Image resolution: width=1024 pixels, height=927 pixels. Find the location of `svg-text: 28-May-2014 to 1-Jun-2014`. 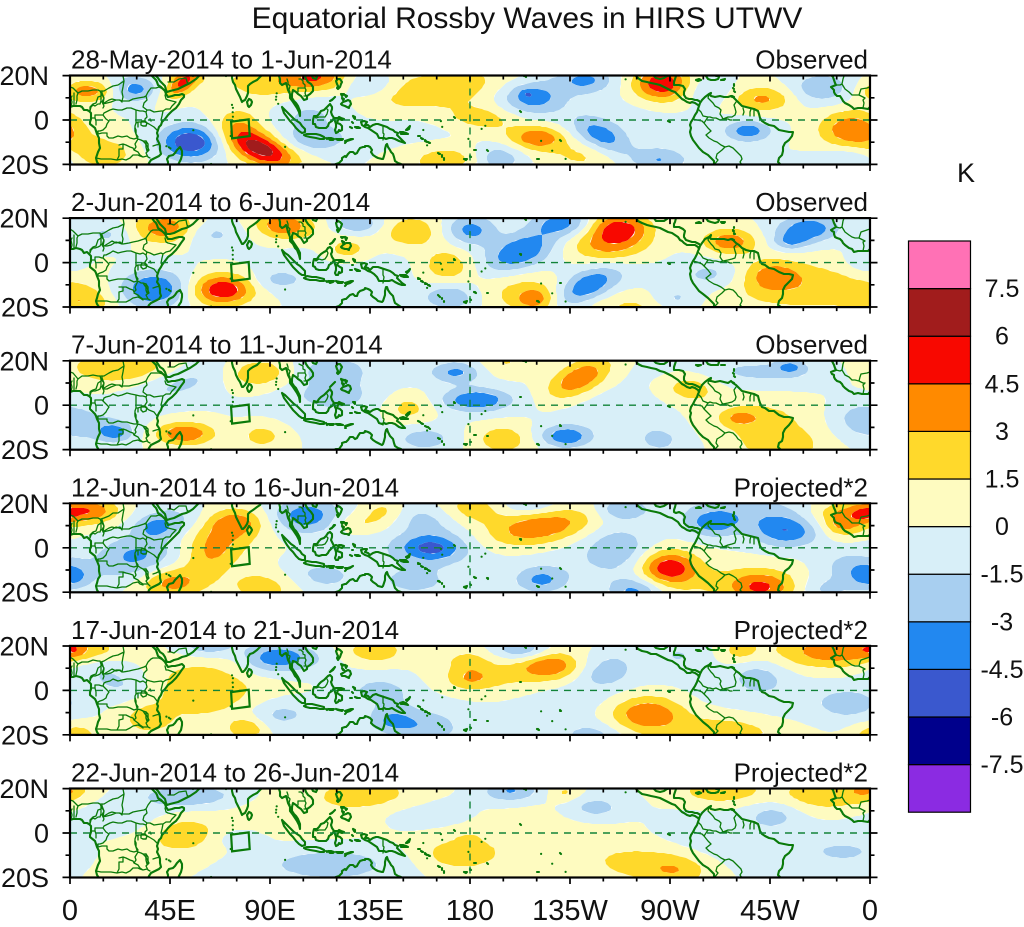

svg-text: 28-May-2014 to 1-Jun-2014 is located at coordinates (231, 60).